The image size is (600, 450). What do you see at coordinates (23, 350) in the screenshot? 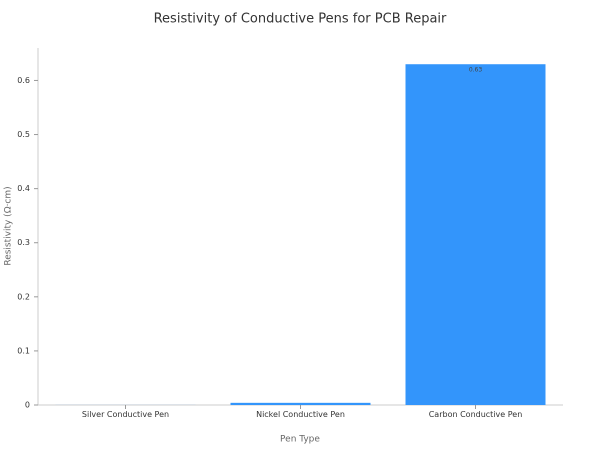
I see `y-tick-label: 0.1` at bounding box center [23, 350].